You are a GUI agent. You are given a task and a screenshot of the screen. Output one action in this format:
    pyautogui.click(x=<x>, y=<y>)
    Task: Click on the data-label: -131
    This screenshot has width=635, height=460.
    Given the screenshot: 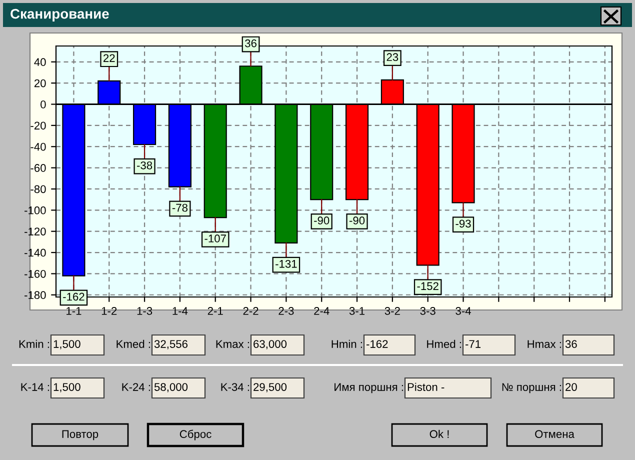 What is the action you would take?
    pyautogui.click(x=286, y=264)
    